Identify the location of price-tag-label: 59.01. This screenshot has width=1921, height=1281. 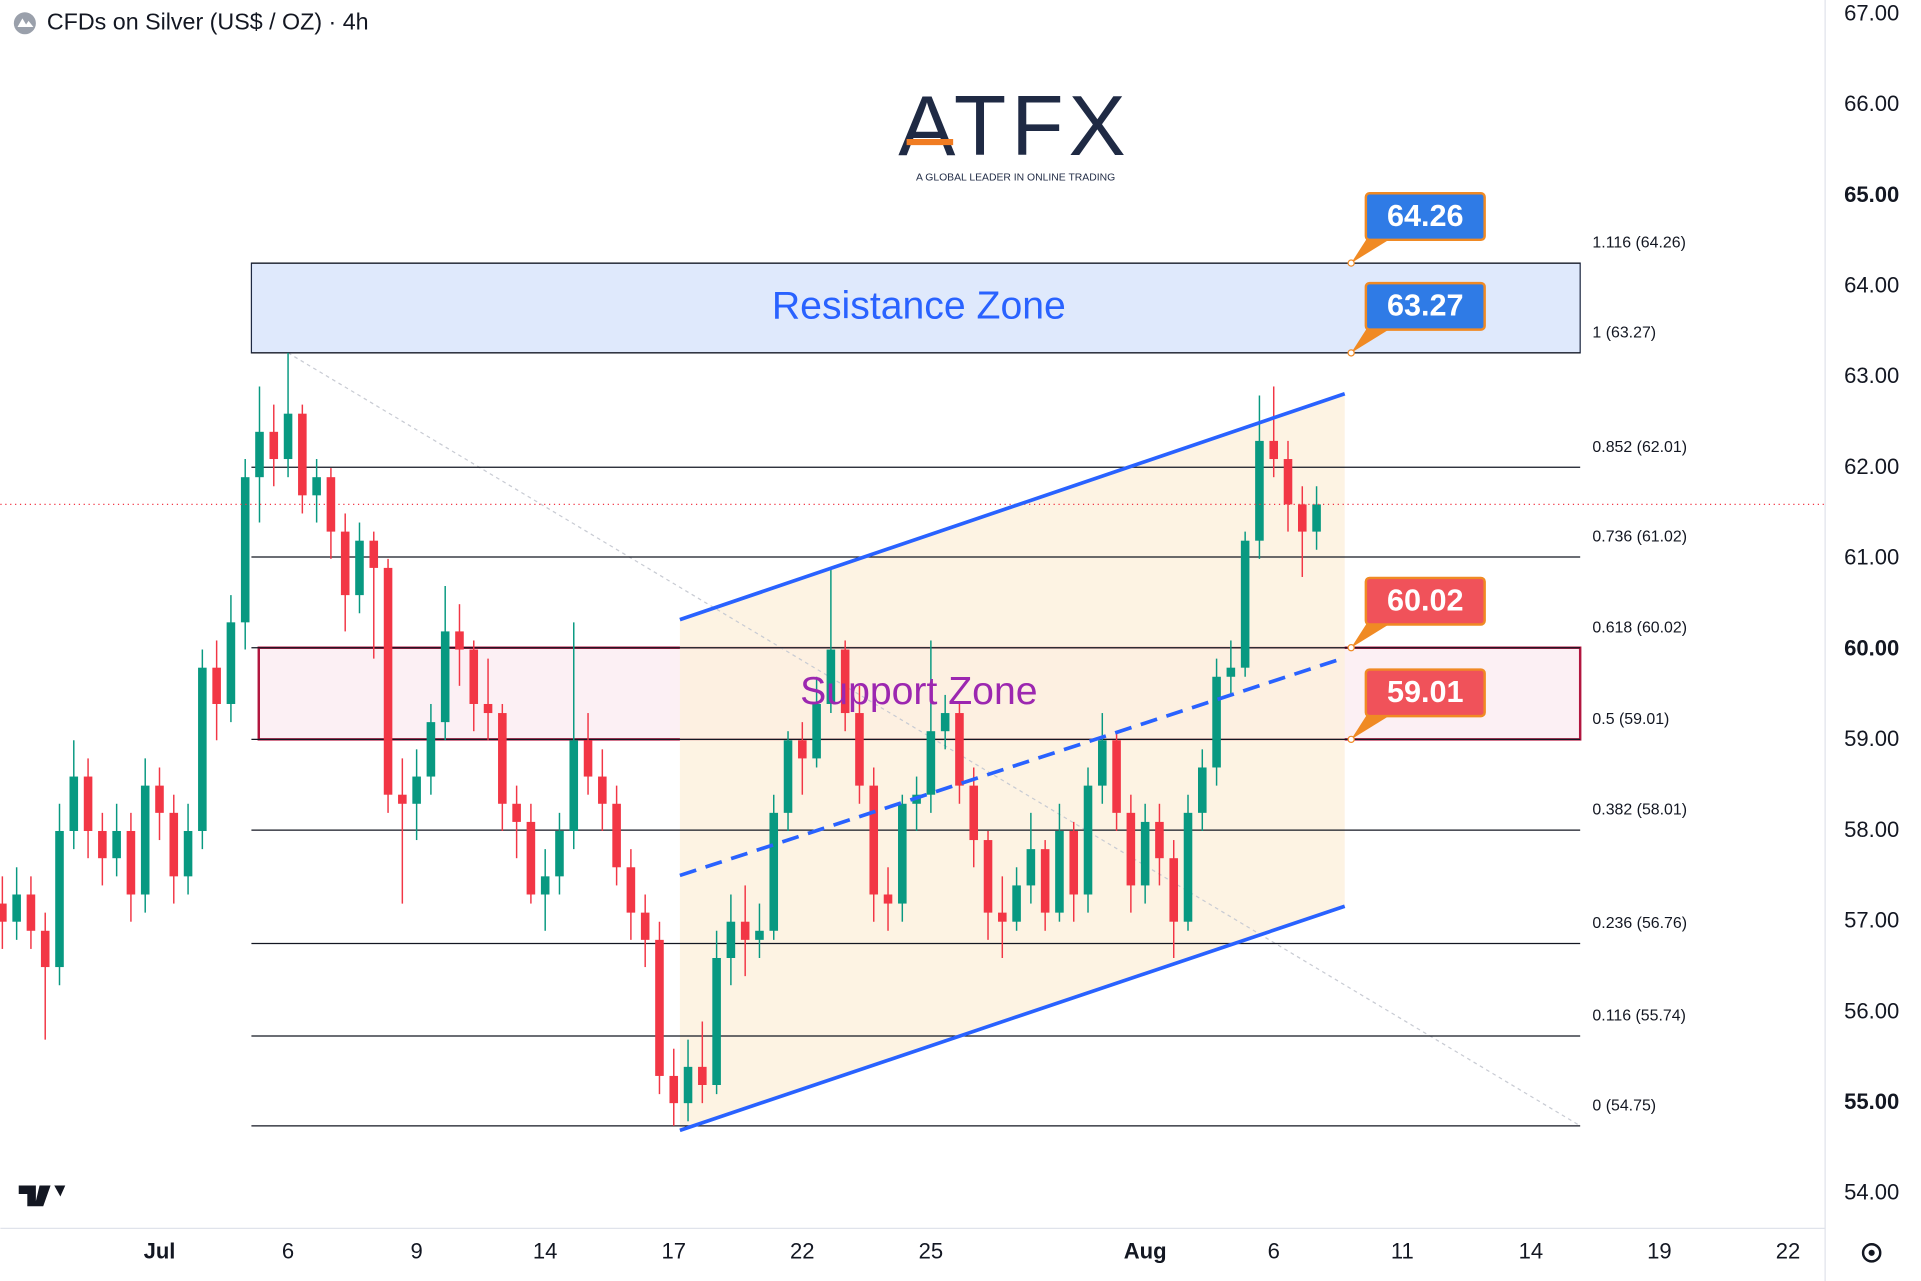
(1425, 692).